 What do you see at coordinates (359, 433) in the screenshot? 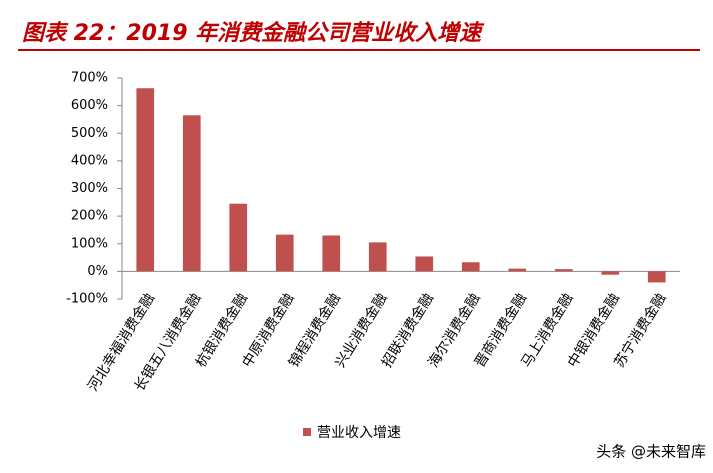
I see `legend-label: 营业收入增速` at bounding box center [359, 433].